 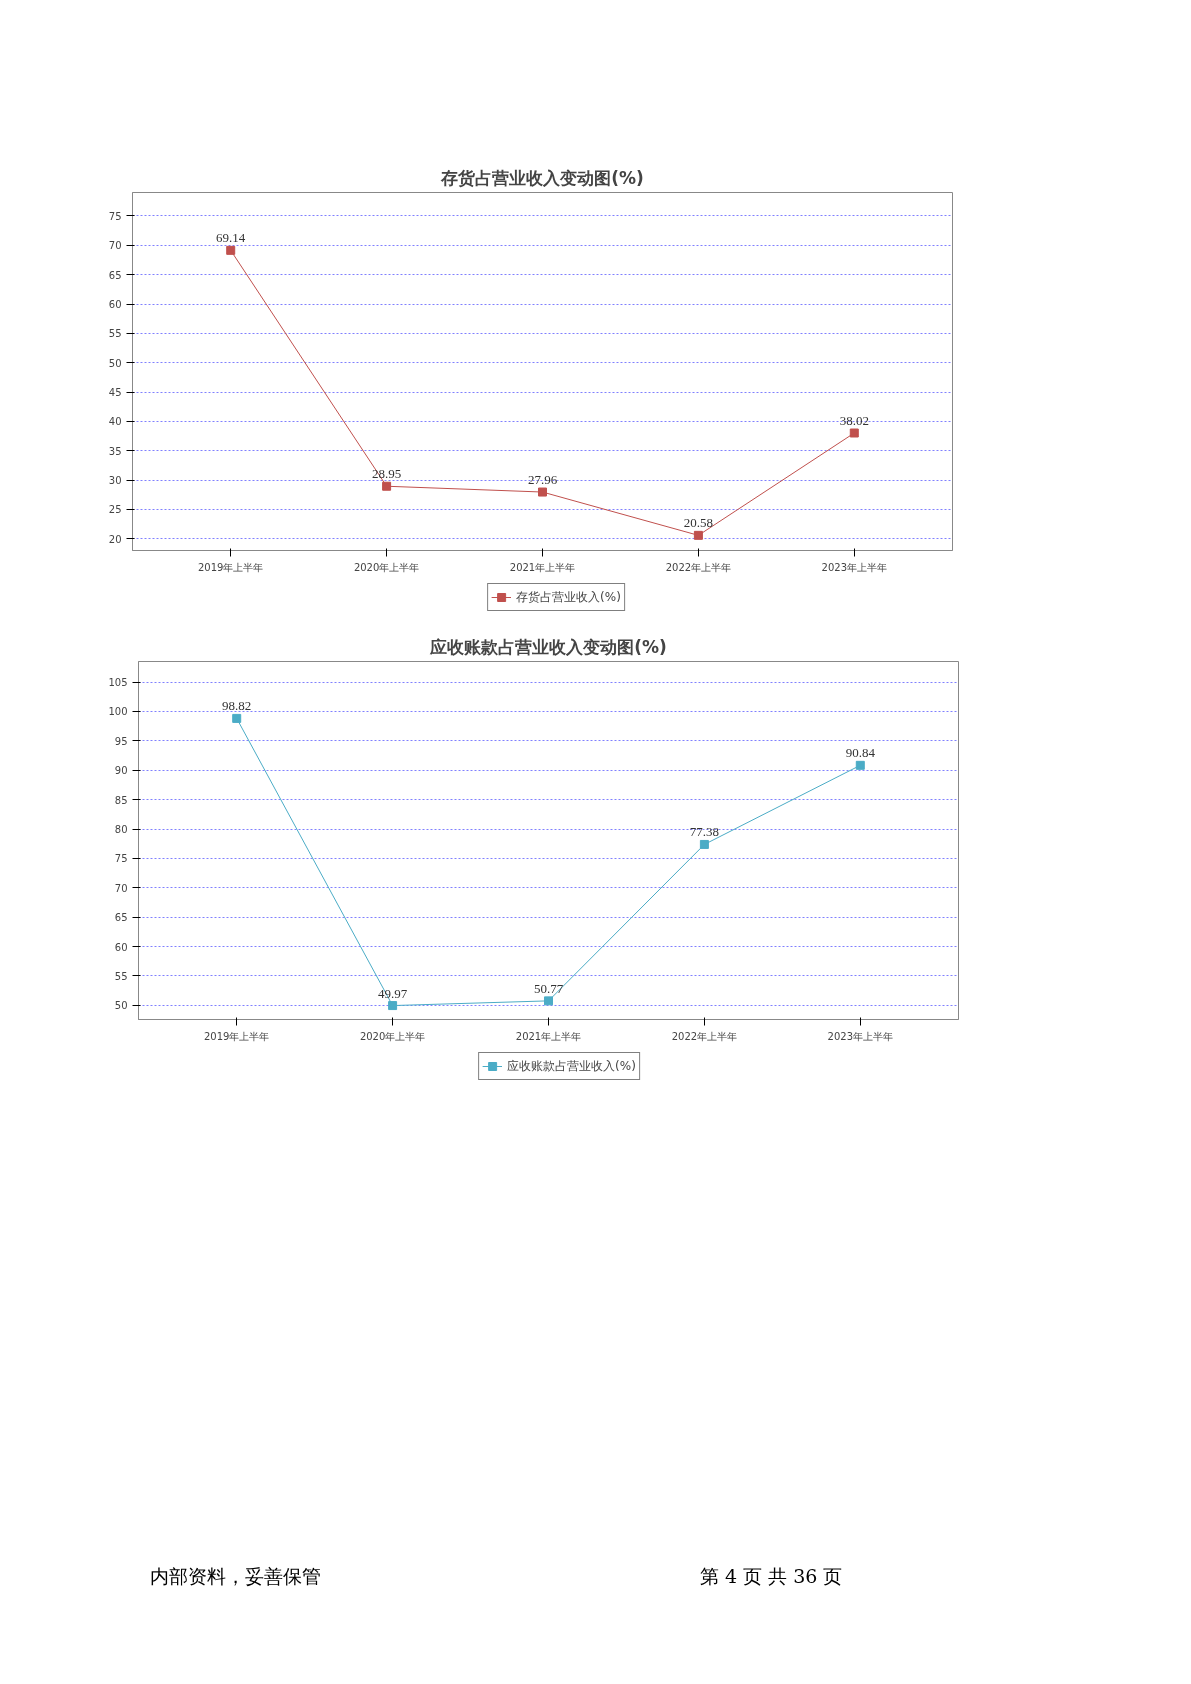 What do you see at coordinates (115, 481) in the screenshot?
I see `y-tick-label: 30` at bounding box center [115, 481].